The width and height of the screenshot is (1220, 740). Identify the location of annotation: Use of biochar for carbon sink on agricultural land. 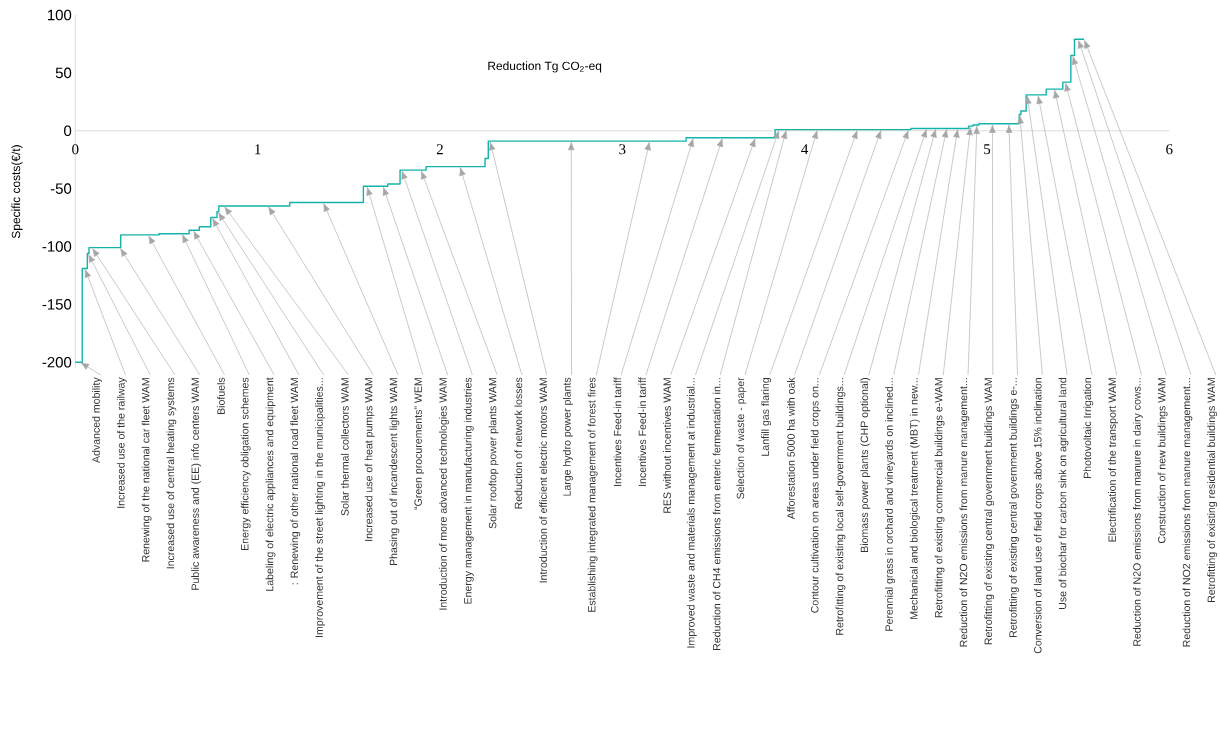
(1063, 493).